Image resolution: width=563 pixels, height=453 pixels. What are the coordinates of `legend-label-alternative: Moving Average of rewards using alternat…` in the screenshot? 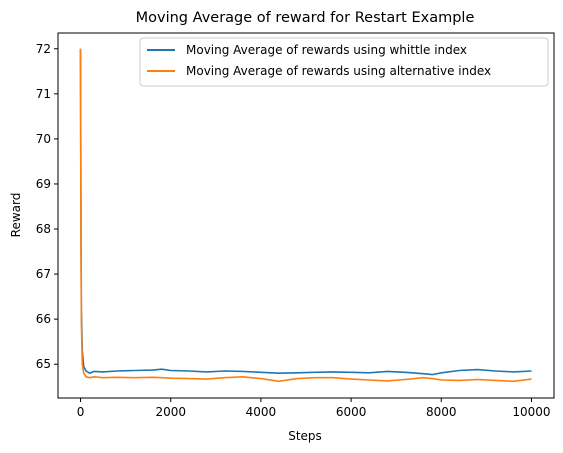 It's located at (338, 71).